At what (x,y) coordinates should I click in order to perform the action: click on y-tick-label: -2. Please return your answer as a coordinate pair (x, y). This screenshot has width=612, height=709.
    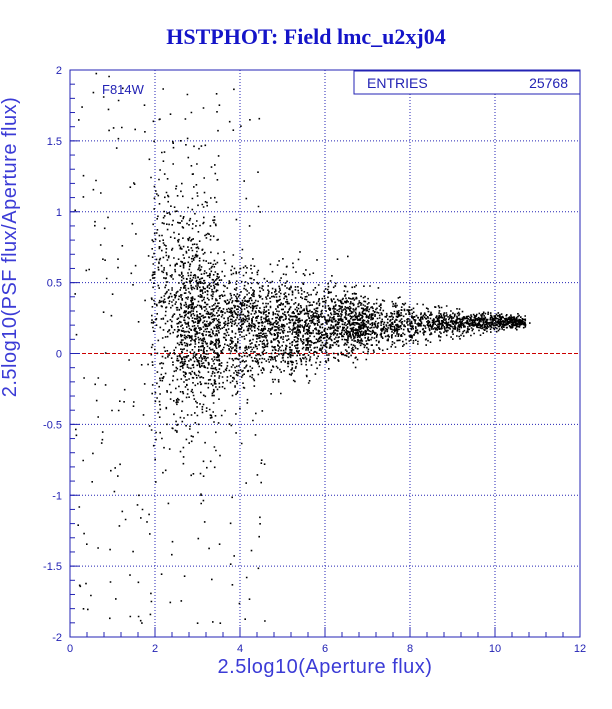
    Looking at the image, I should click on (57, 638).